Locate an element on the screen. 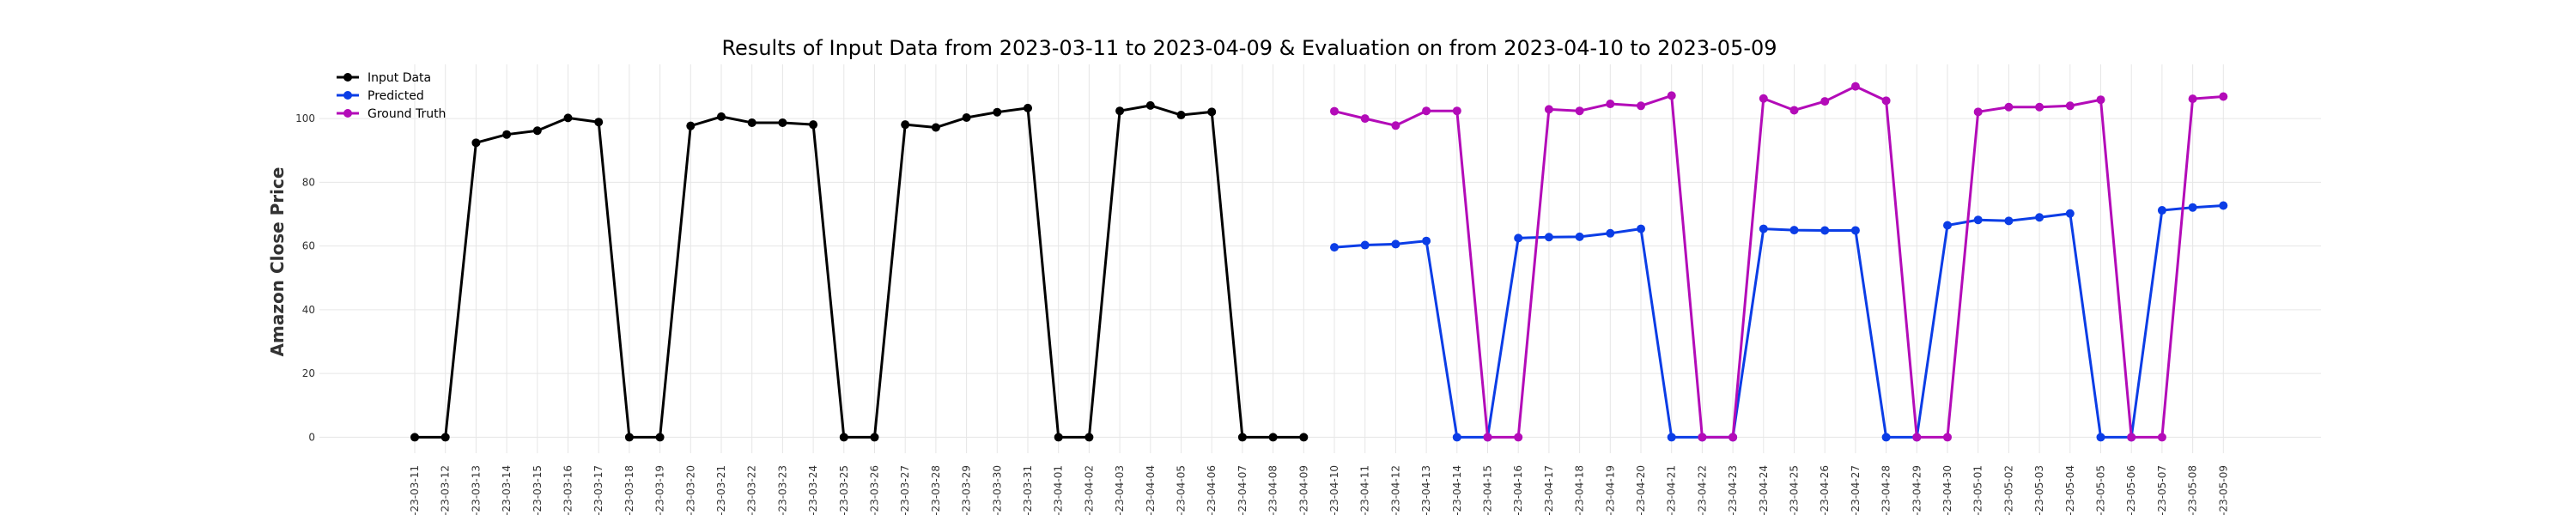 This screenshot has height=515, width=2576. x-tick-label: -23-05-04 is located at coordinates (2070, 490).